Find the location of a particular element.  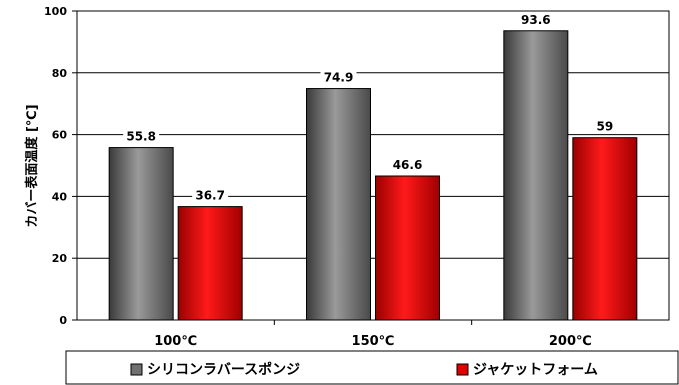

legend-box is located at coordinates (372, 367).